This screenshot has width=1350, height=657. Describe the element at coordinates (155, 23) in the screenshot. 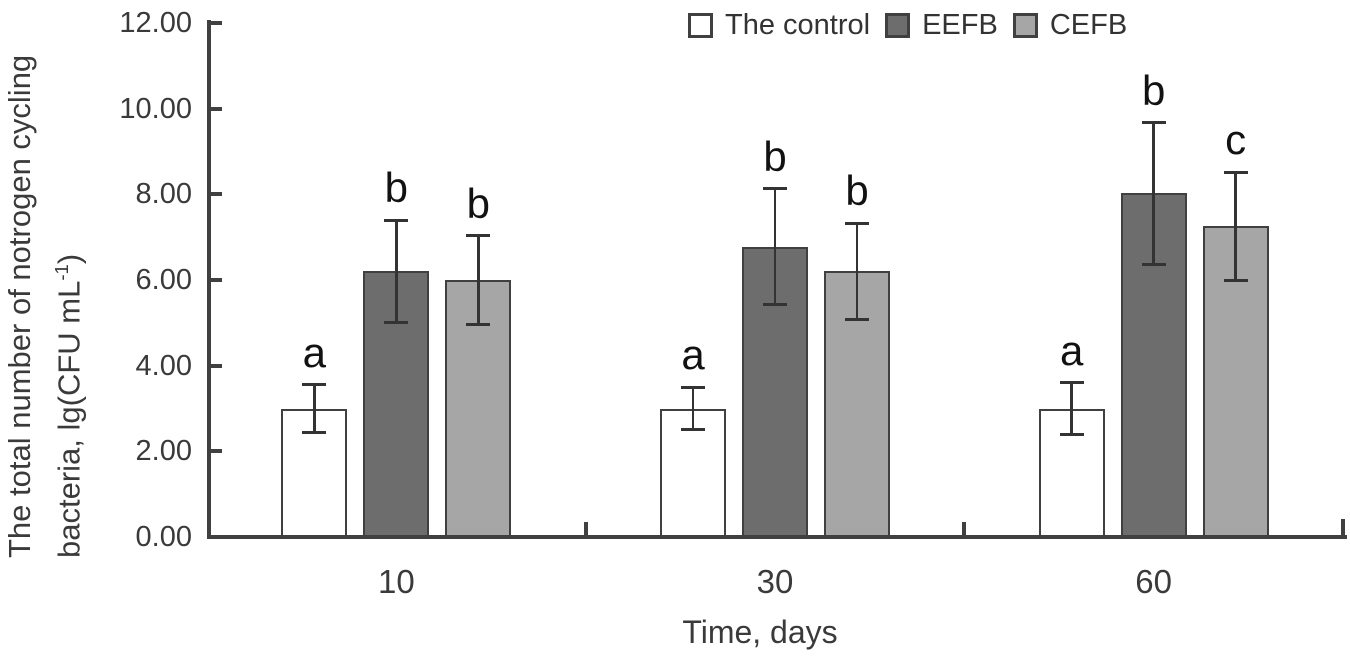

I see `y-tick-label-12.00: 12.00` at that location.